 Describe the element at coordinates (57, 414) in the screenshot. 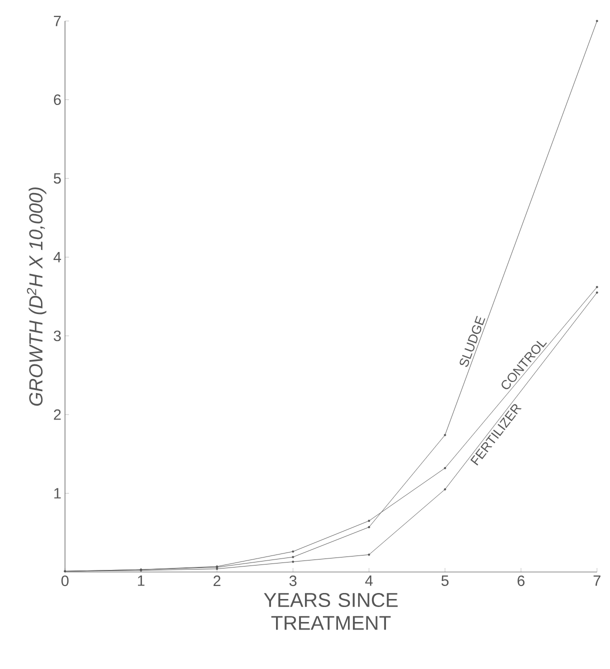

I see `y-tick-label: 2` at that location.